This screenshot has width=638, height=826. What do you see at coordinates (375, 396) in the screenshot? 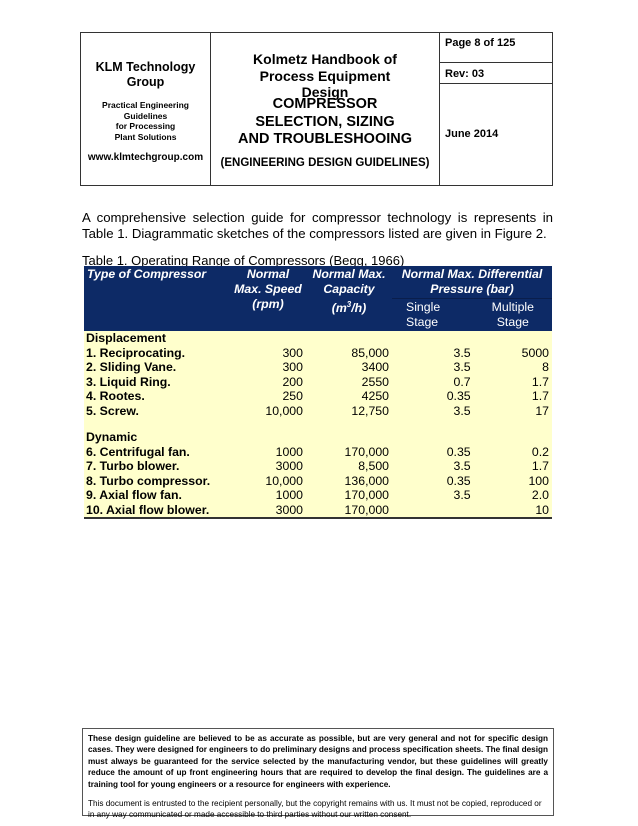
I see `max-capacity: 4250` at bounding box center [375, 396].